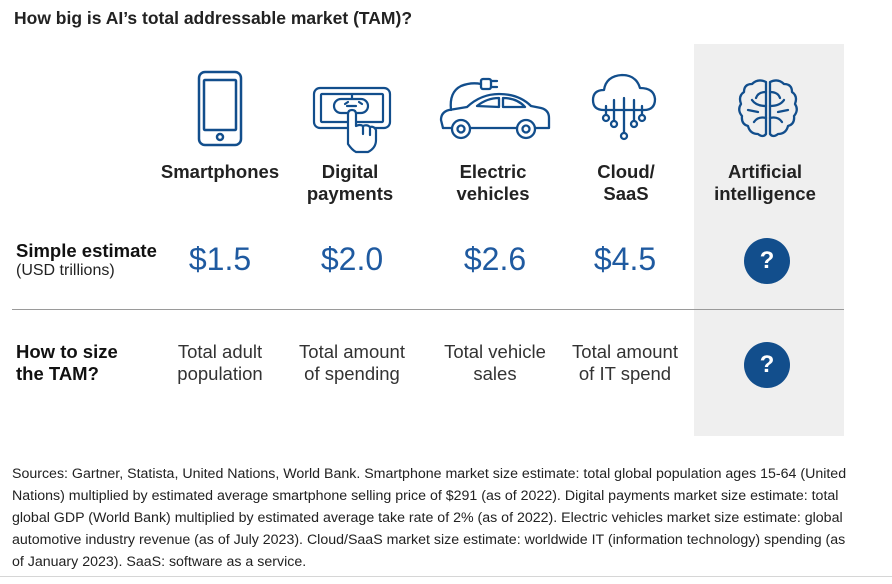 The image size is (892, 584). What do you see at coordinates (220, 259) in the screenshot?
I see `value-smartphones: $1.5` at bounding box center [220, 259].